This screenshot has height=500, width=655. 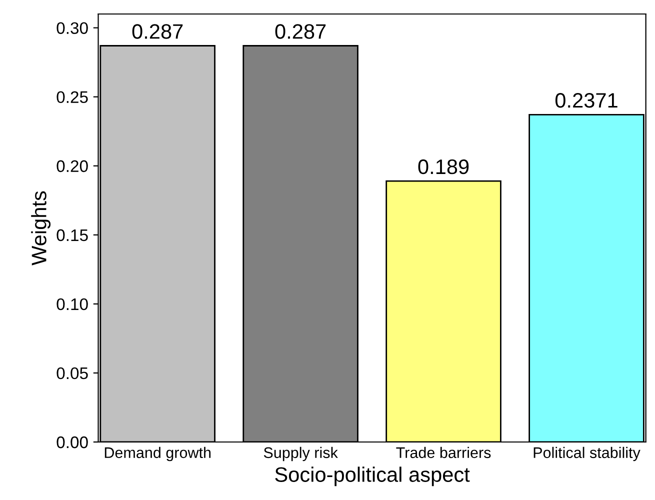 What do you see at coordinates (41, 228) in the screenshot?
I see `y-axis-title: Weights` at bounding box center [41, 228].